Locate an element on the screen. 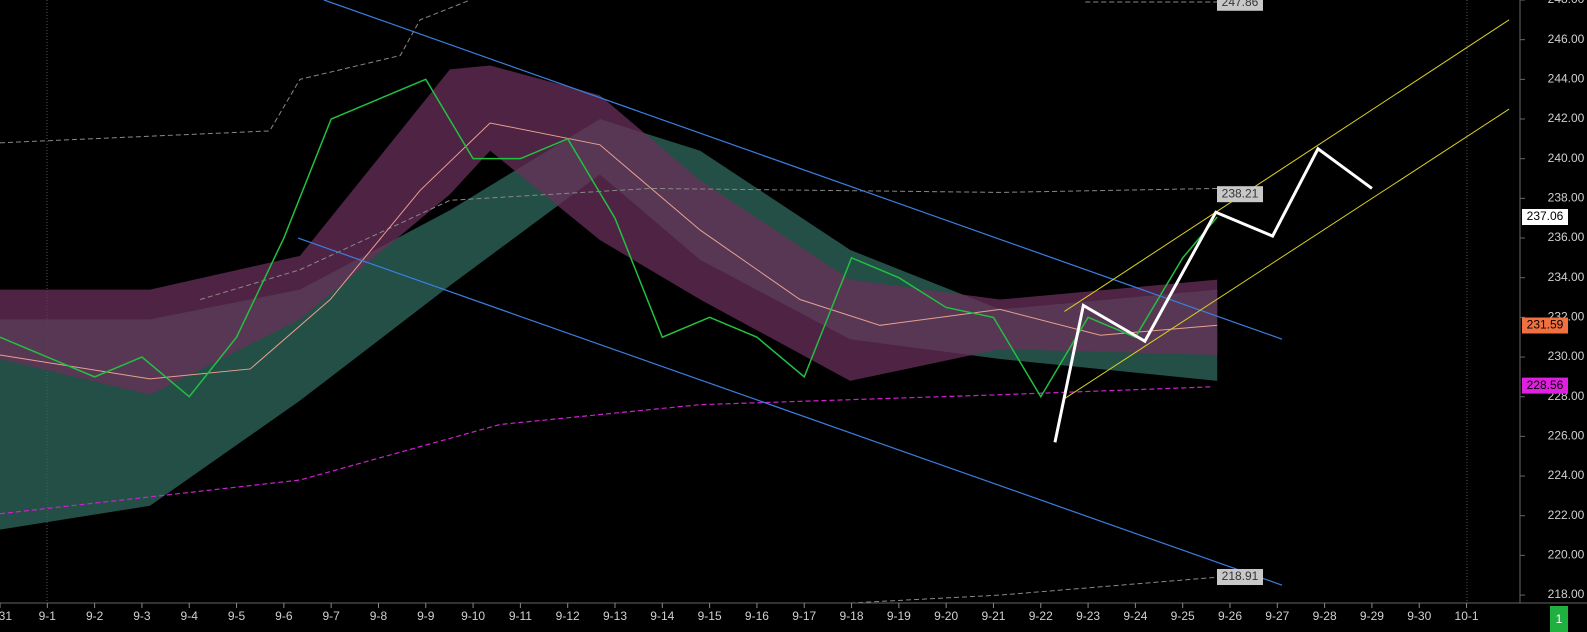 This screenshot has width=1587, height=632. x-tick-label: 9-28 is located at coordinates (1325, 616).